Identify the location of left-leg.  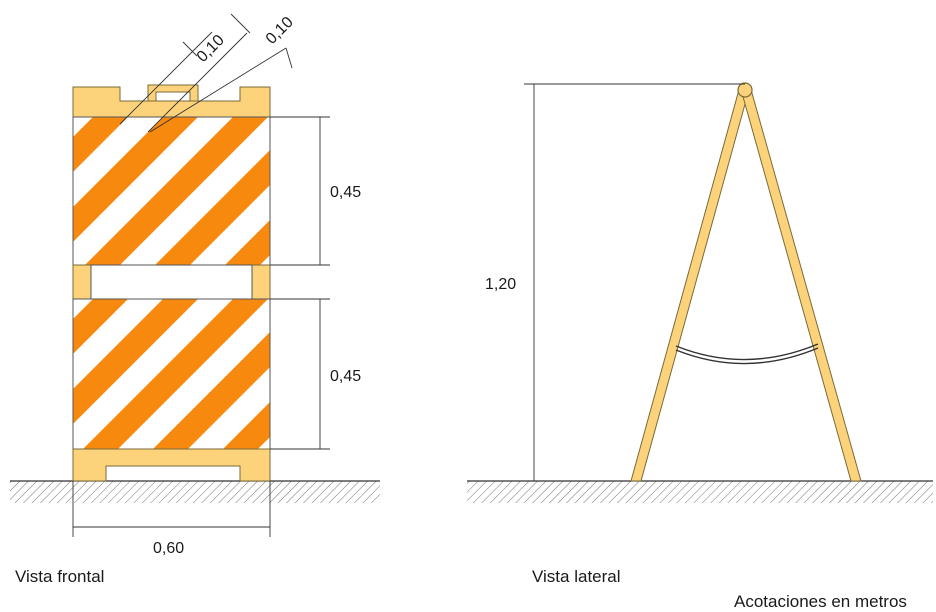
(690, 283).